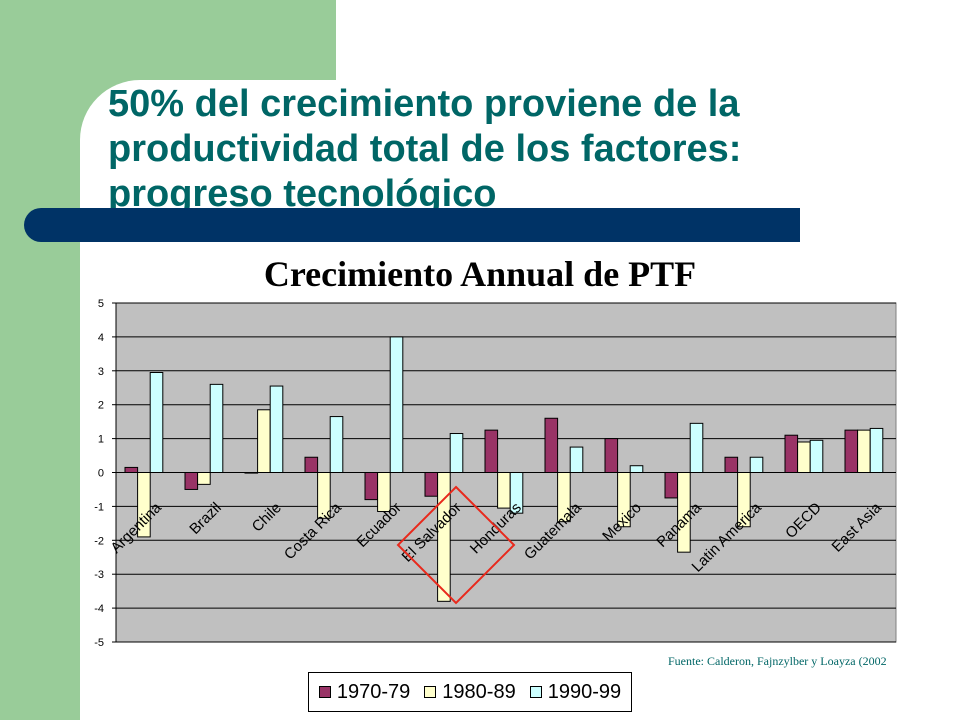 The height and width of the screenshot is (720, 960). I want to click on y-tick-label: -4, so click(99, 609).